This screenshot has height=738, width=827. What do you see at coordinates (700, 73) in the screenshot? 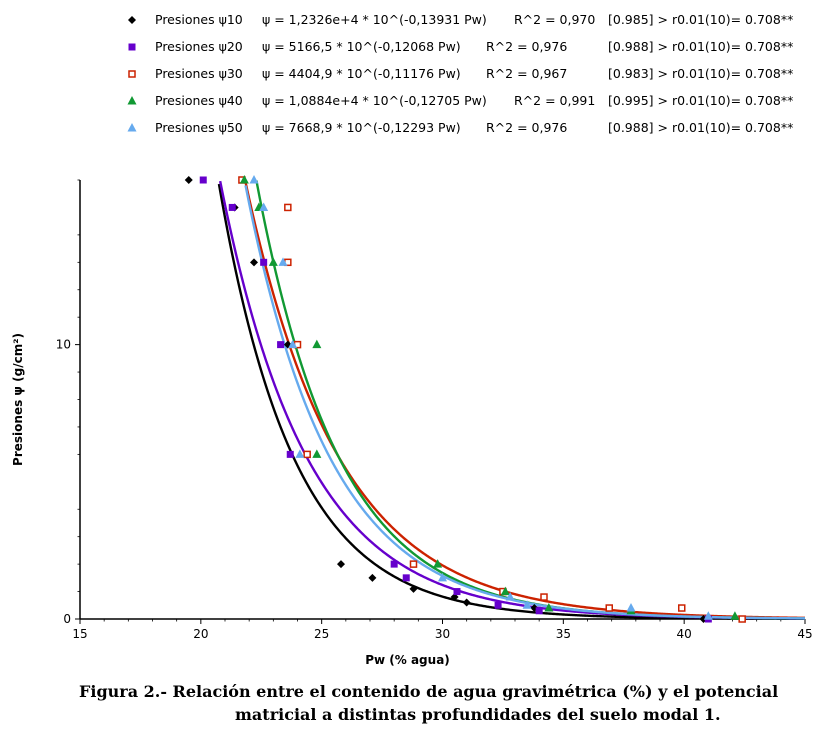
I see `legend-significance: [0.983] > r0.01(10)= 0.708**` at bounding box center [700, 73].